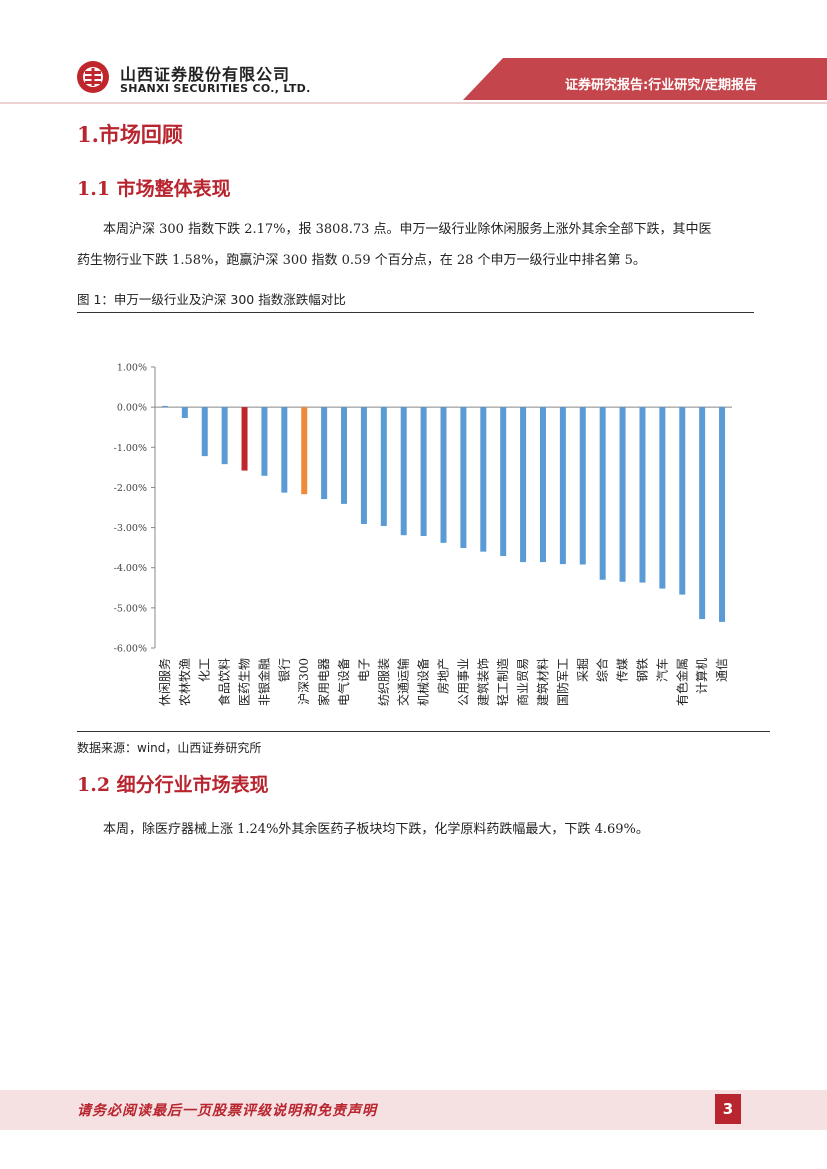  Describe the element at coordinates (130, 649) in the screenshot. I see `y-tick-label: -6.00%` at that location.